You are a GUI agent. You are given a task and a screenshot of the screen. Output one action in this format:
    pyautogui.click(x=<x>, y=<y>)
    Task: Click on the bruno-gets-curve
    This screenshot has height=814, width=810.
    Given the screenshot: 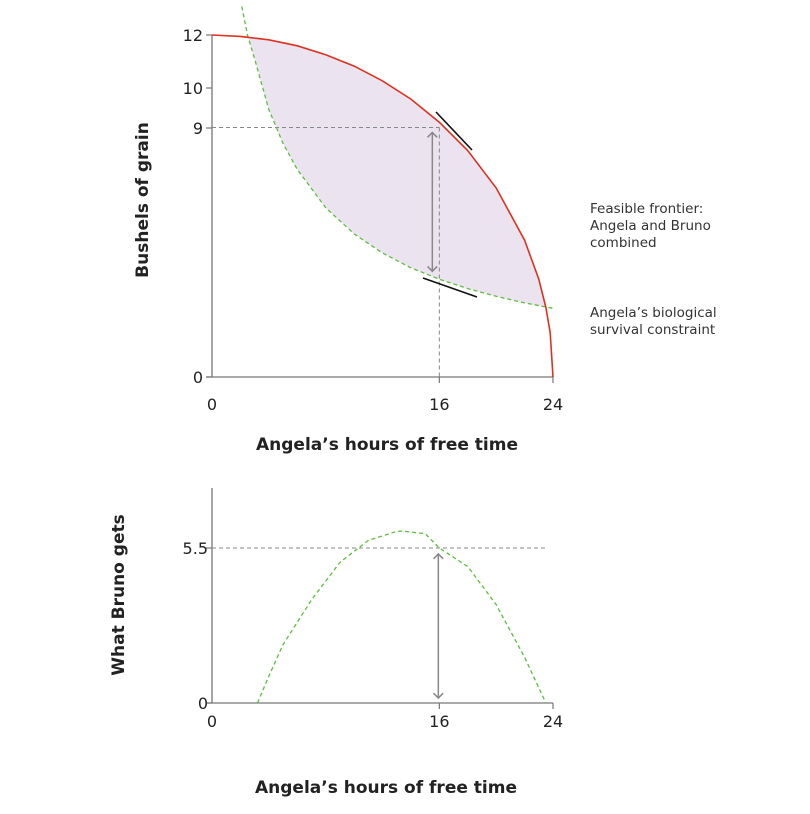 What is the action you would take?
    pyautogui.click(x=401, y=617)
    